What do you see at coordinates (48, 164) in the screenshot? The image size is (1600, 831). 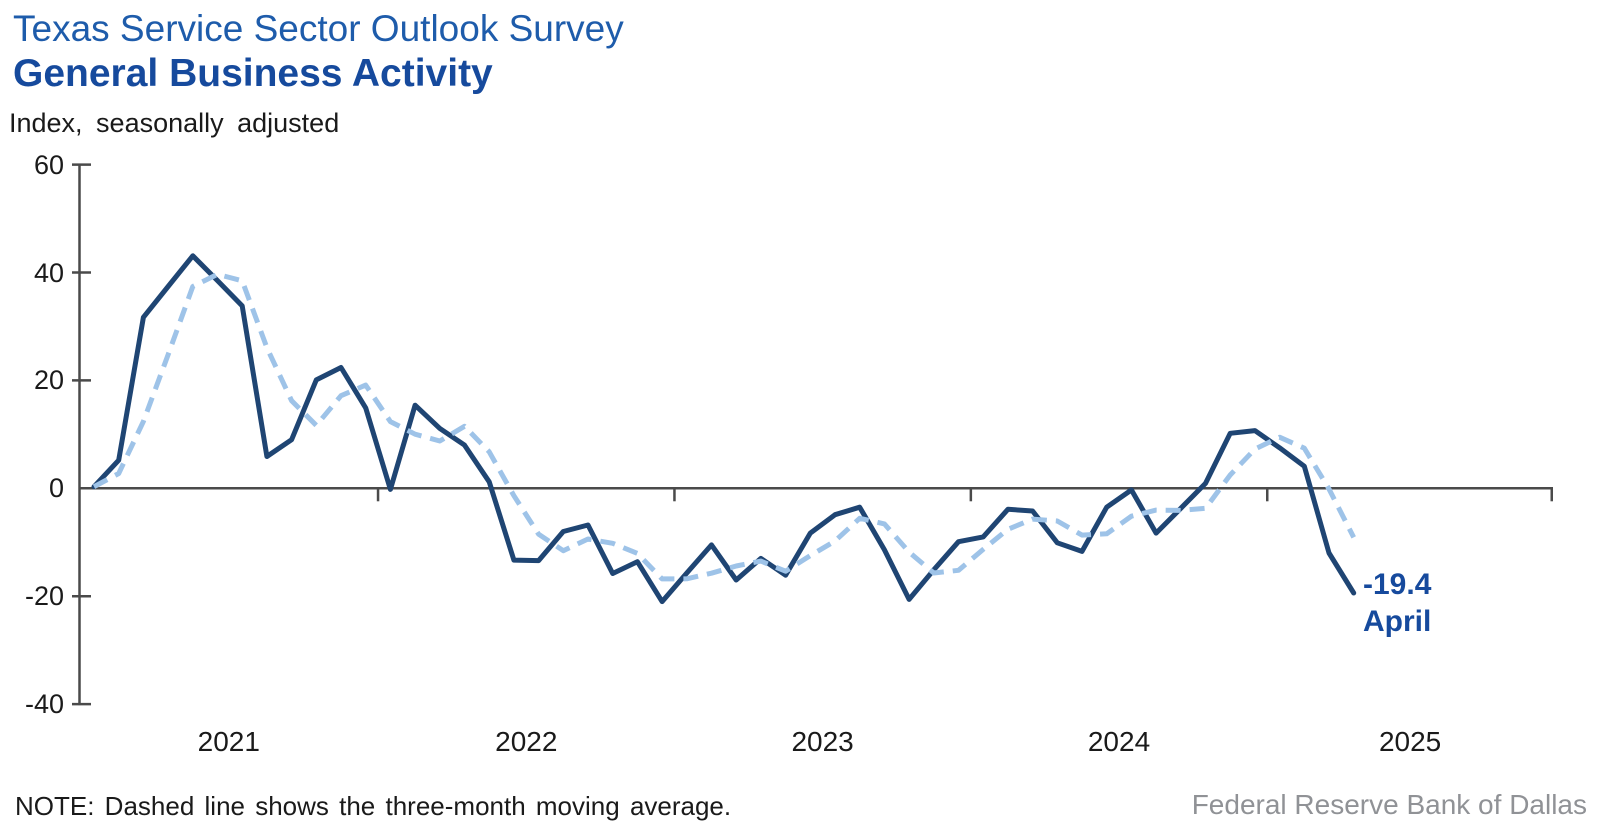 I see `y-axis-label: 60` at bounding box center [48, 164].